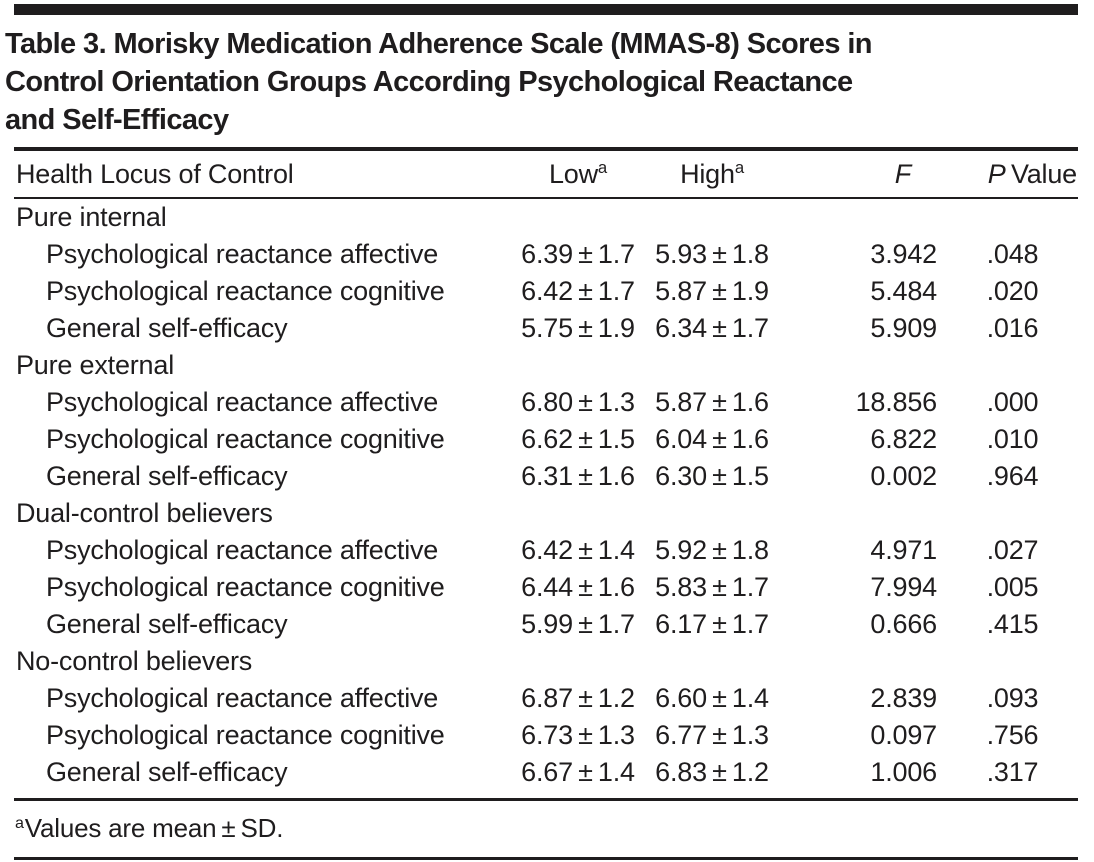 The height and width of the screenshot is (862, 1094). What do you see at coordinates (1043, 173) in the screenshot?
I see `p-value-text: Value` at bounding box center [1043, 173].